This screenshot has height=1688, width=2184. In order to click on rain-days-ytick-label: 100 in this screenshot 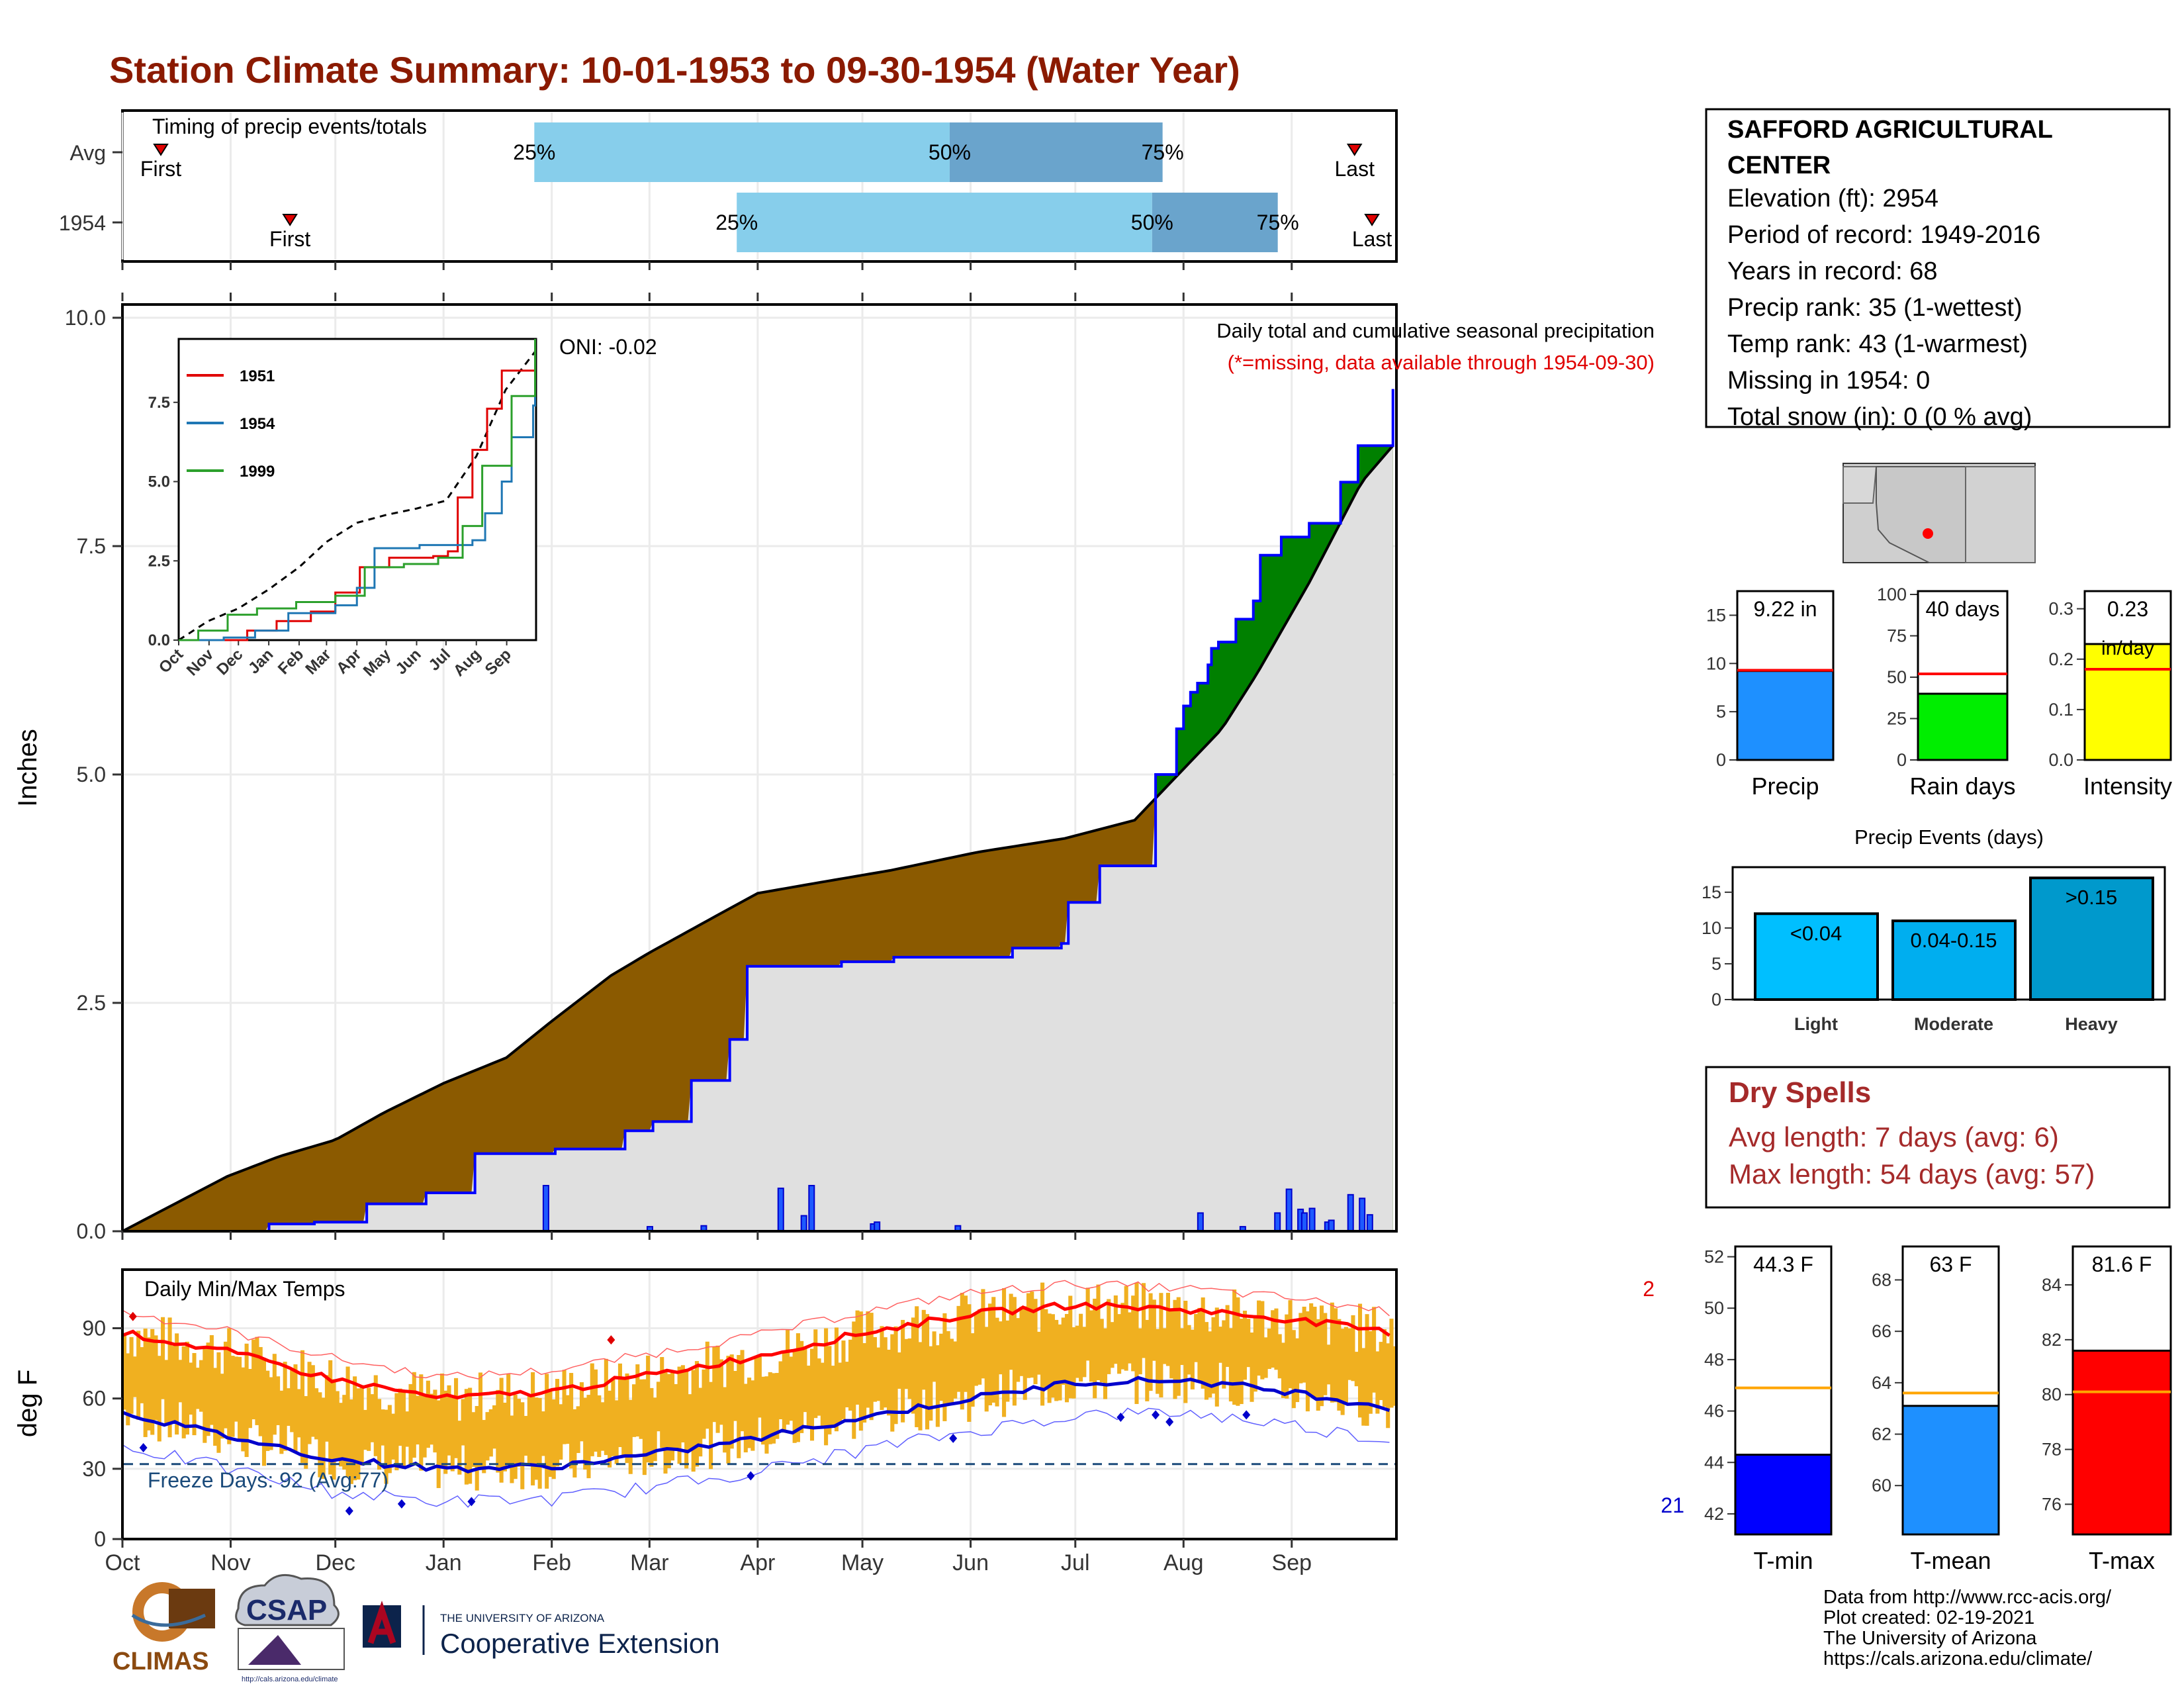, I will do `click(1892, 594)`.